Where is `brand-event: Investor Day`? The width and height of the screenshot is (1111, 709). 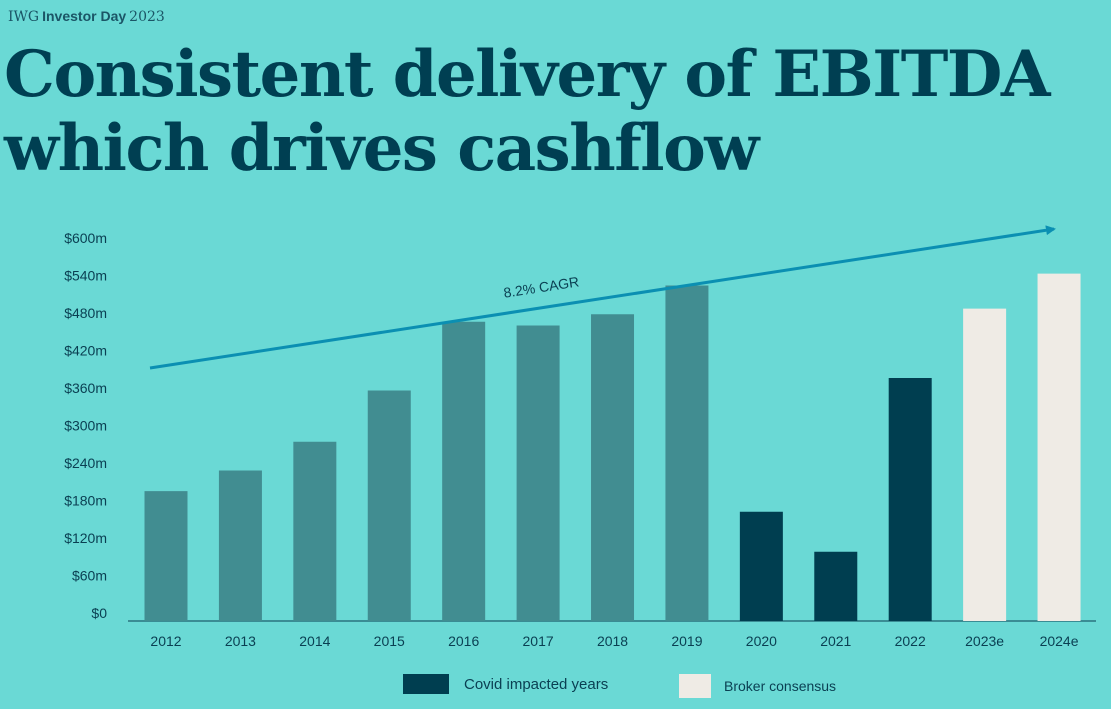
brand-event: Investor Day is located at coordinates (84, 16).